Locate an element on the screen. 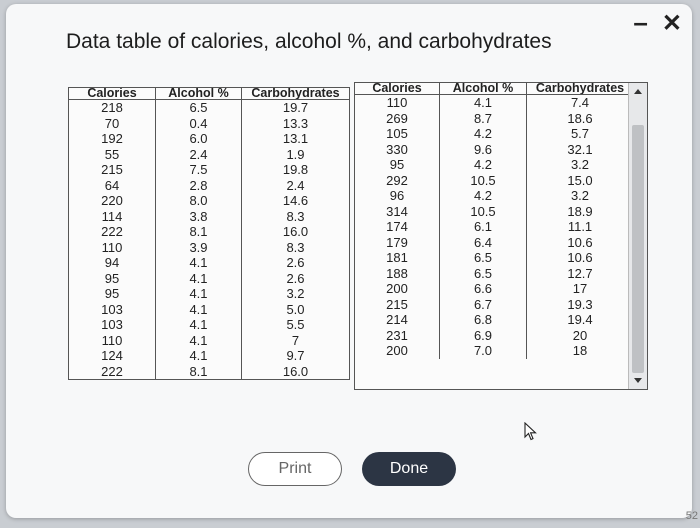 This screenshot has width=700, height=528. cell-carbohydrates: 14.6 is located at coordinates (295, 201).